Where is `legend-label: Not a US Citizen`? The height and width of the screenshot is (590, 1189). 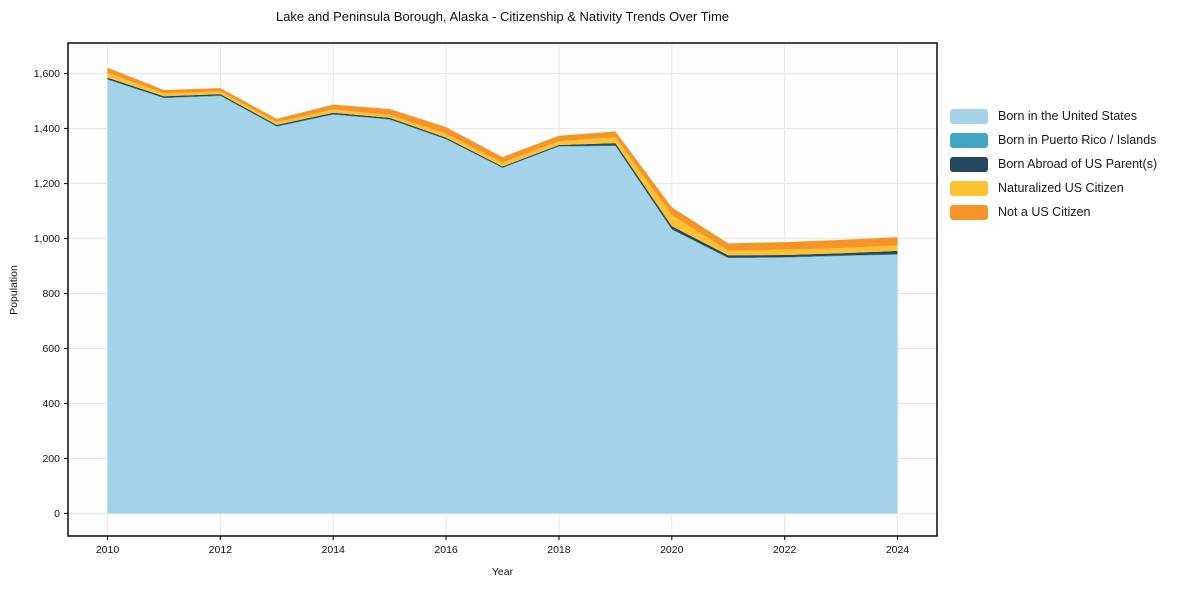
legend-label: Not a US Citizen is located at coordinates (1044, 212).